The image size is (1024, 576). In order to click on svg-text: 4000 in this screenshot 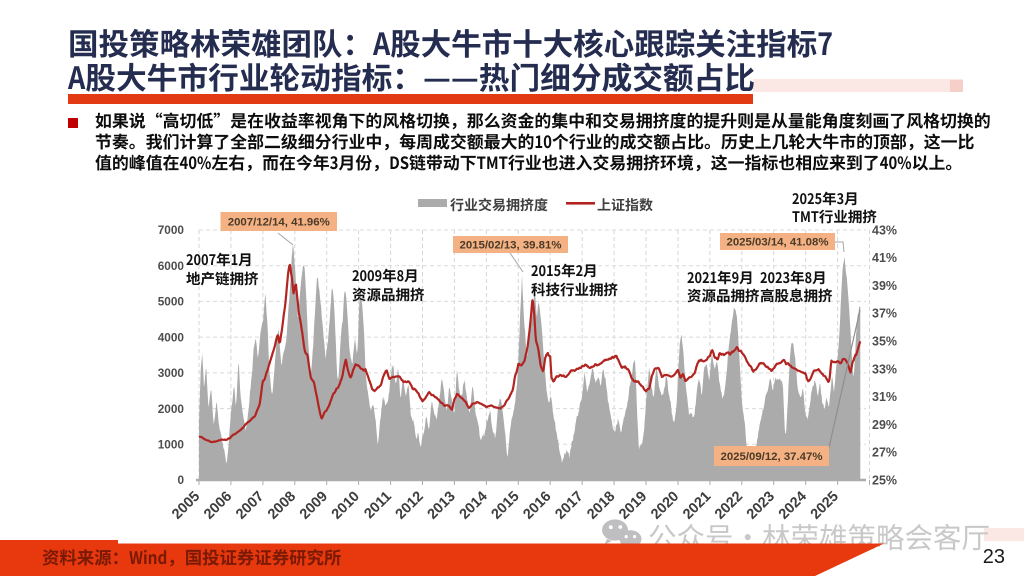, I will do `click(171, 337)`.